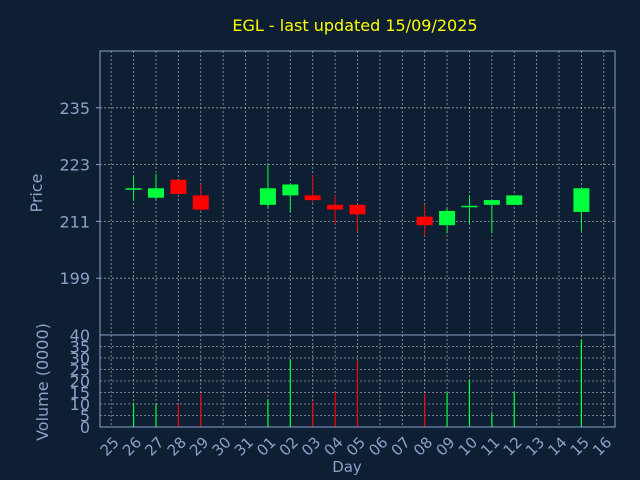  What do you see at coordinates (85, 416) in the screenshot?
I see `volume-tick-label: 5` at bounding box center [85, 416].